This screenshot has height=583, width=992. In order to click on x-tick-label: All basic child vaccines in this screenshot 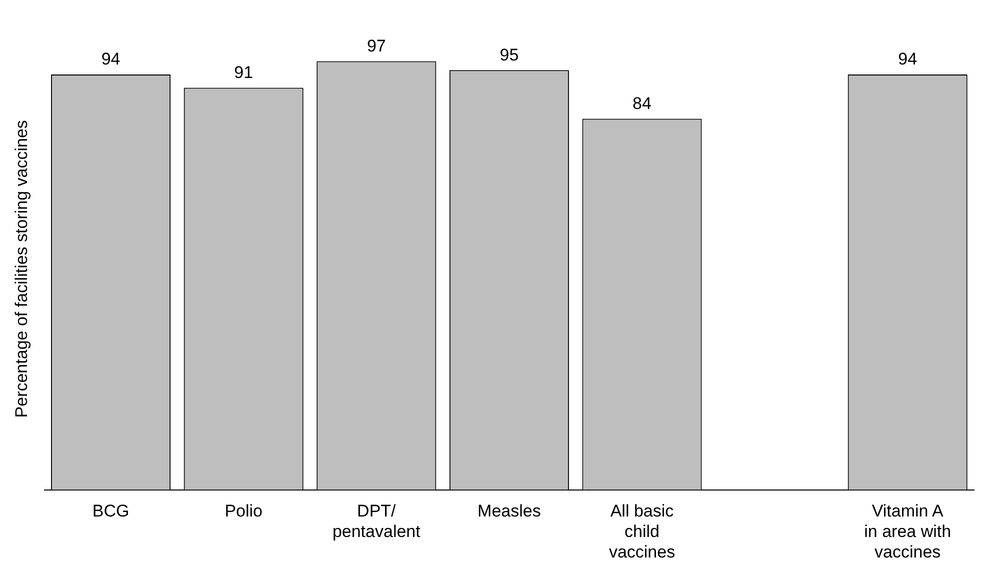, I will do `click(642, 532)`.